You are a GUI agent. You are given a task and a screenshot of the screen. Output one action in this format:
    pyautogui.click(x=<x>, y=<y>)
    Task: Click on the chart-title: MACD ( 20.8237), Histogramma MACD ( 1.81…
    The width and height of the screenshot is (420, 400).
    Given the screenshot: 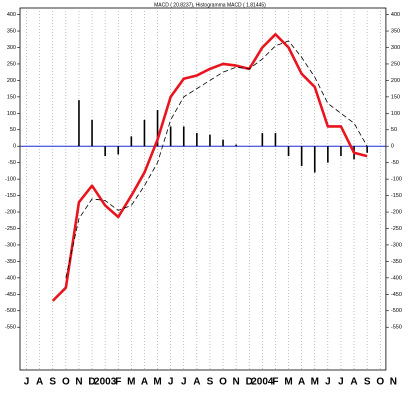 What is the action you would take?
    pyautogui.click(x=210, y=5)
    